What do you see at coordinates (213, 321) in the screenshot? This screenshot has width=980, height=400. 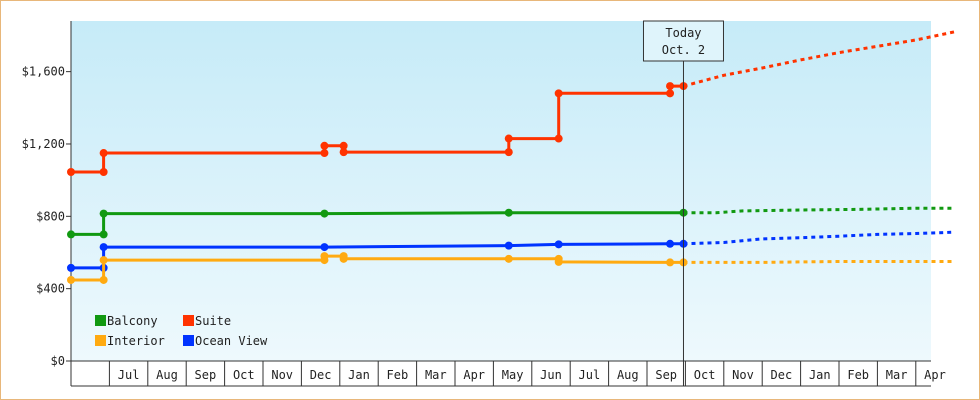 I see `legend-label: Suite` at bounding box center [213, 321].